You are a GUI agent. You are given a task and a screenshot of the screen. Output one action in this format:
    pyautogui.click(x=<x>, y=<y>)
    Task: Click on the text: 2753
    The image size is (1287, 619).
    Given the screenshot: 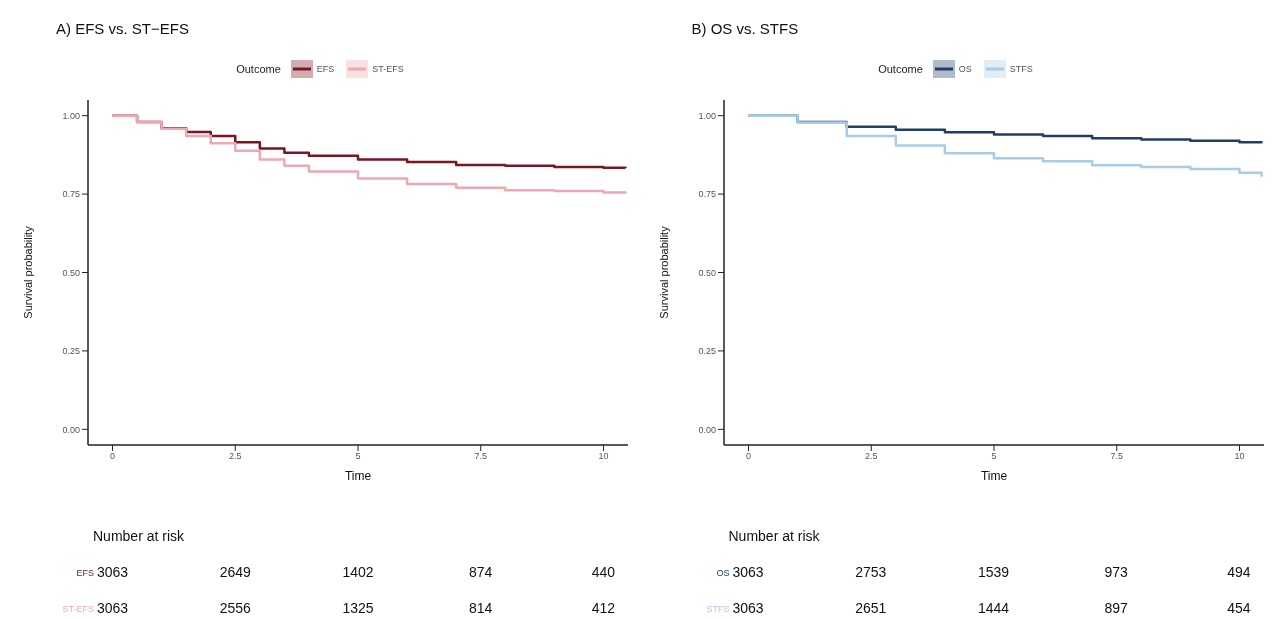 What is the action you would take?
    pyautogui.click(x=871, y=572)
    